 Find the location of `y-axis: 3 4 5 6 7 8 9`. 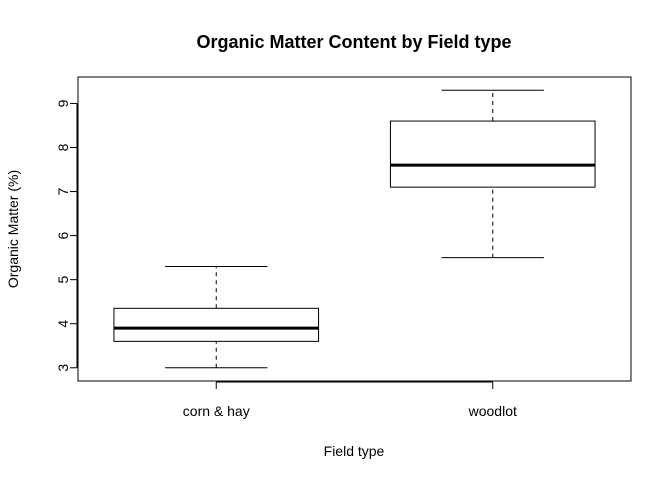

y-axis: 3 4 5 6 7 8 9 is located at coordinates (66, 235).